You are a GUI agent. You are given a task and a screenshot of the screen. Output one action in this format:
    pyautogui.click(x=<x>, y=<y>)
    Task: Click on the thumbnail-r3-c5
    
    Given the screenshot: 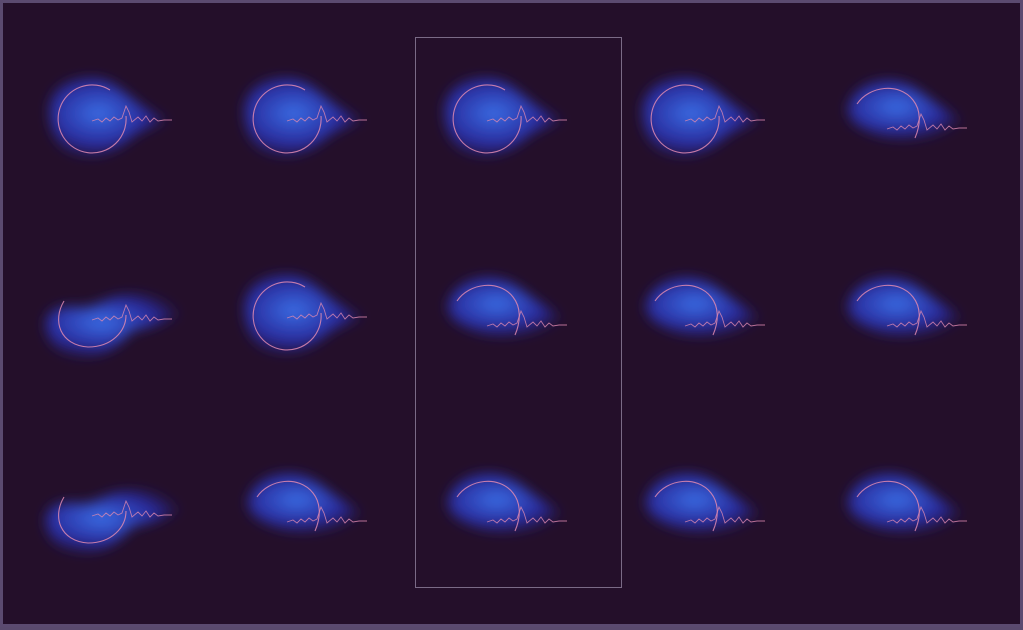 What is the action you would take?
    pyautogui.click(x=903, y=511)
    